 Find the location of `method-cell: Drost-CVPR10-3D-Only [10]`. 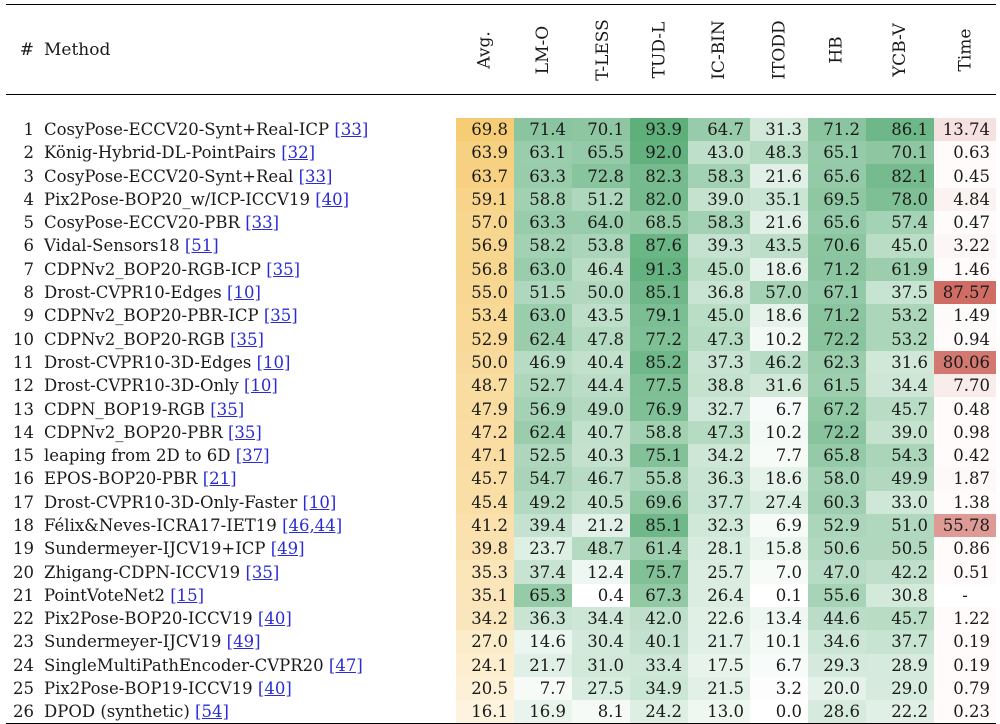

method-cell: Drost-CVPR10-3D-Only [10] is located at coordinates (248, 385).